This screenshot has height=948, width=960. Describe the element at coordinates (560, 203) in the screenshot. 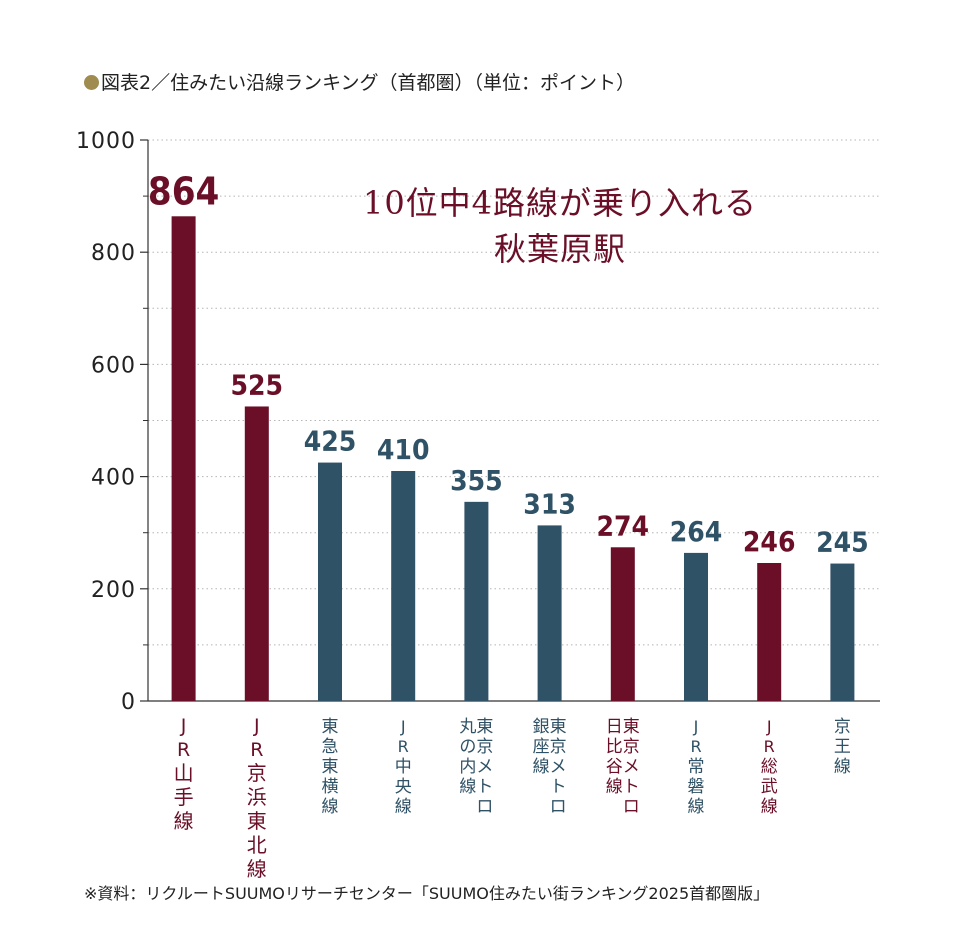

I see `callout-line-1: 10位中4路線が乗り入れる` at that location.